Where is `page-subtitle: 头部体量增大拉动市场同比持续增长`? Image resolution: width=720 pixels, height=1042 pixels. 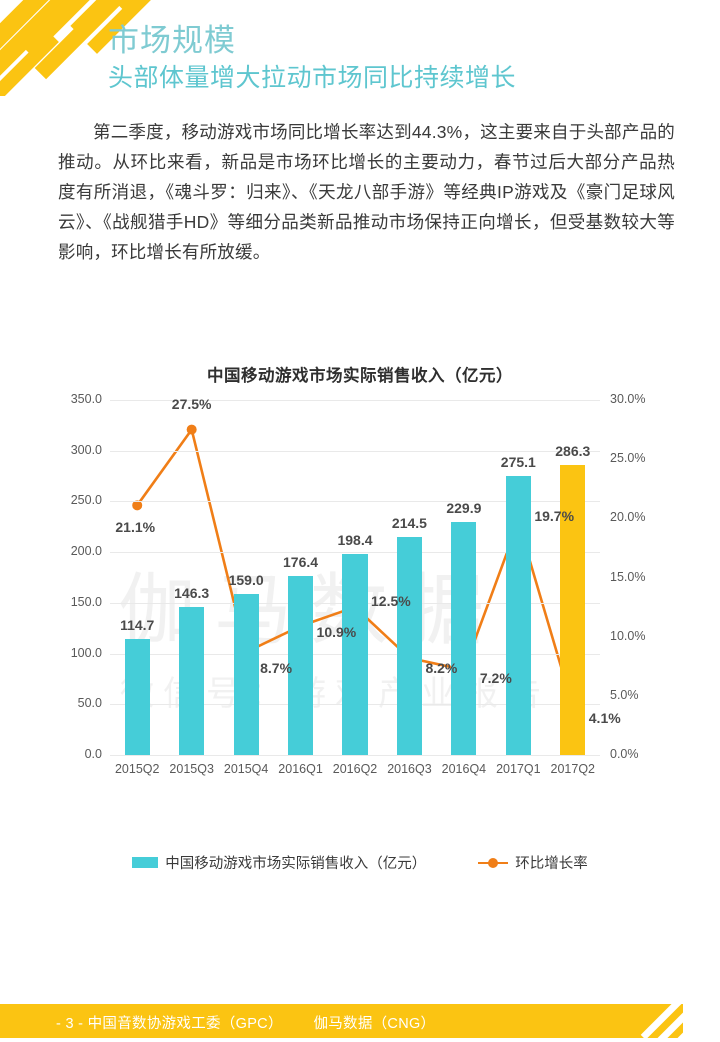 page-subtitle: 头部体量增大拉动市场同比持续增长 is located at coordinates (312, 78).